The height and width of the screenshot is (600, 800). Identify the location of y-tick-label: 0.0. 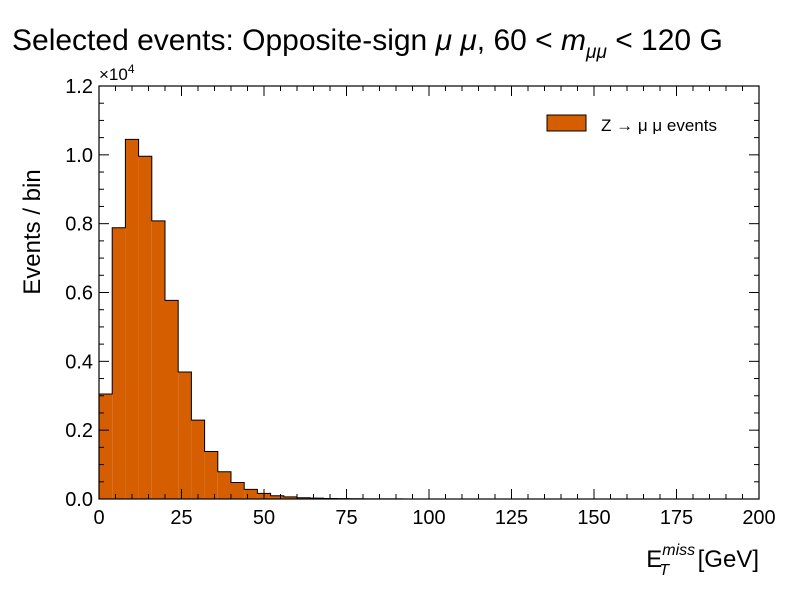
(79, 500).